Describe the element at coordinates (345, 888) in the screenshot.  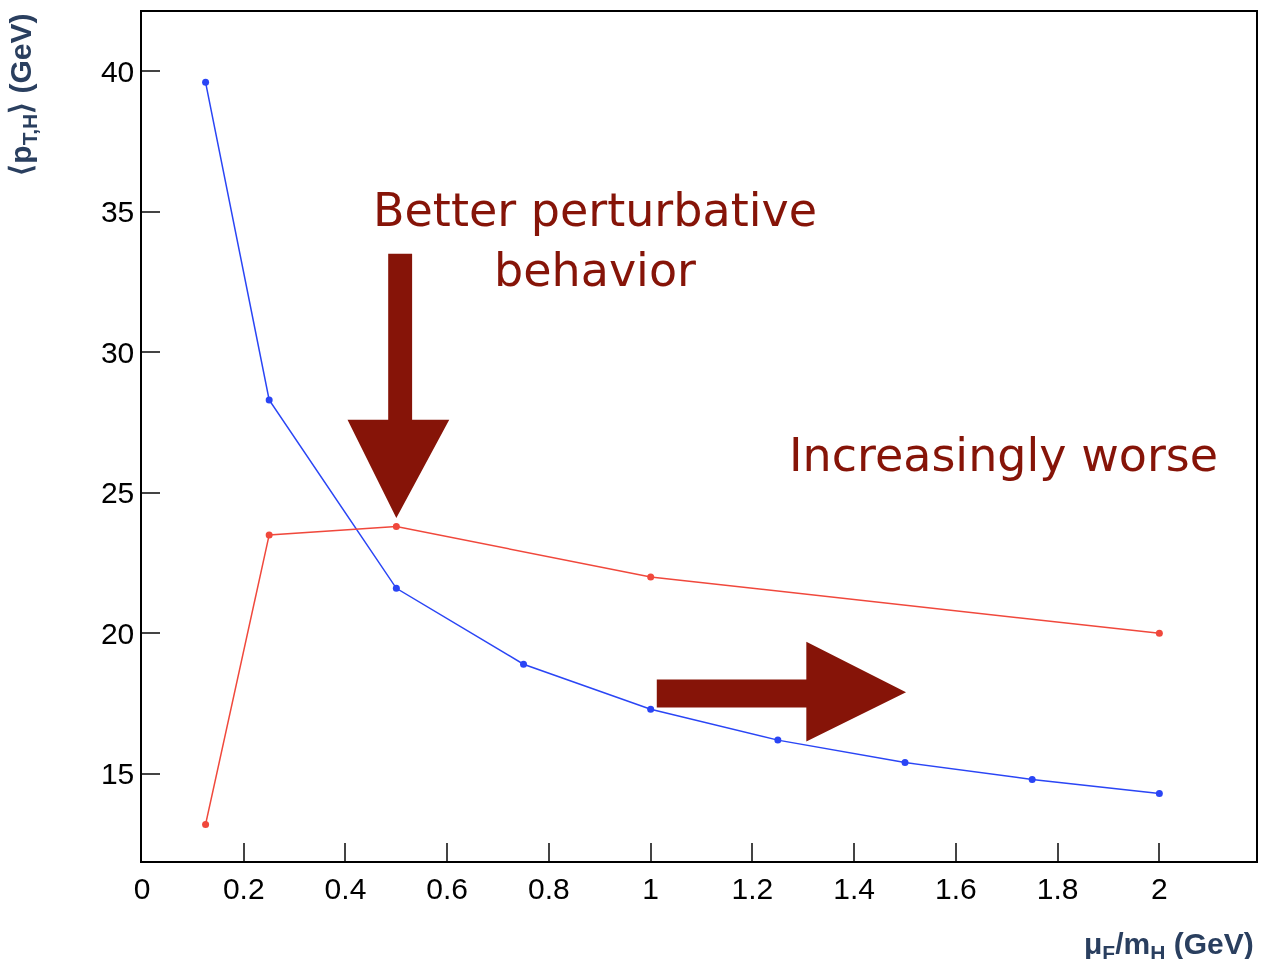
I see `x-tick-label: 0.4` at that location.